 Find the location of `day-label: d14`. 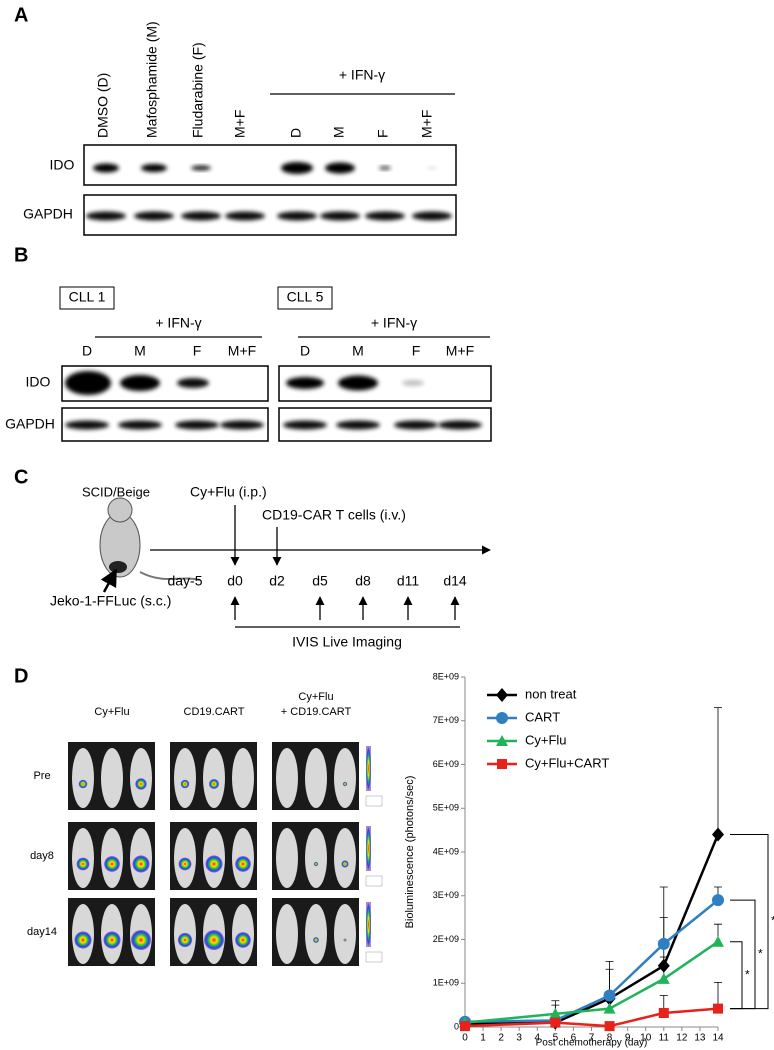

day-label: d14 is located at coordinates (455, 581).